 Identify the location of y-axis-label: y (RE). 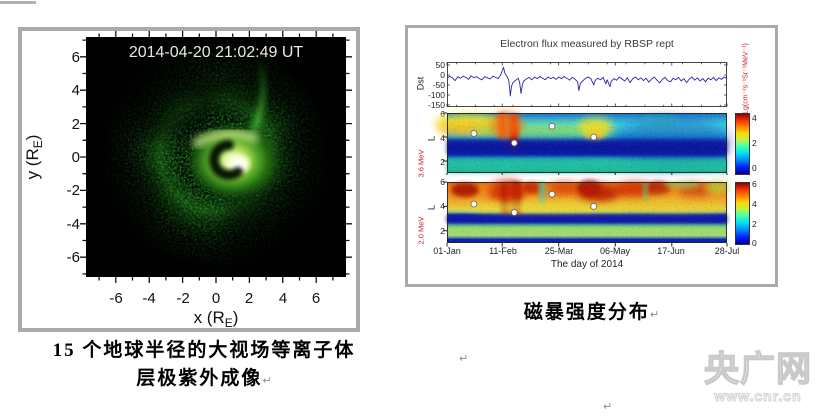
(34, 157).